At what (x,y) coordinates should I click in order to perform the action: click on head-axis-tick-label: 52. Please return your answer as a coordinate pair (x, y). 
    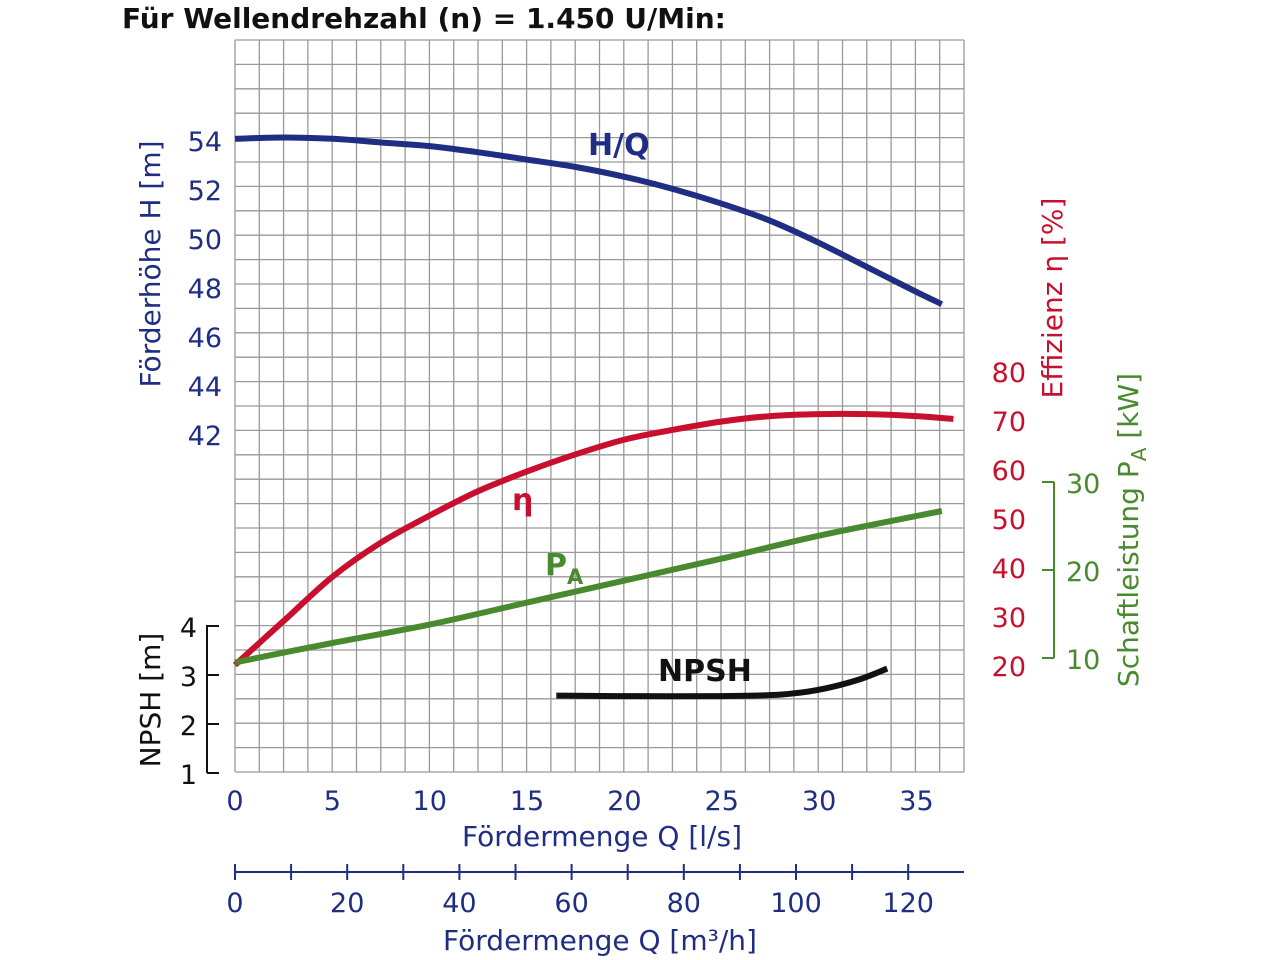
    Looking at the image, I should click on (205, 191).